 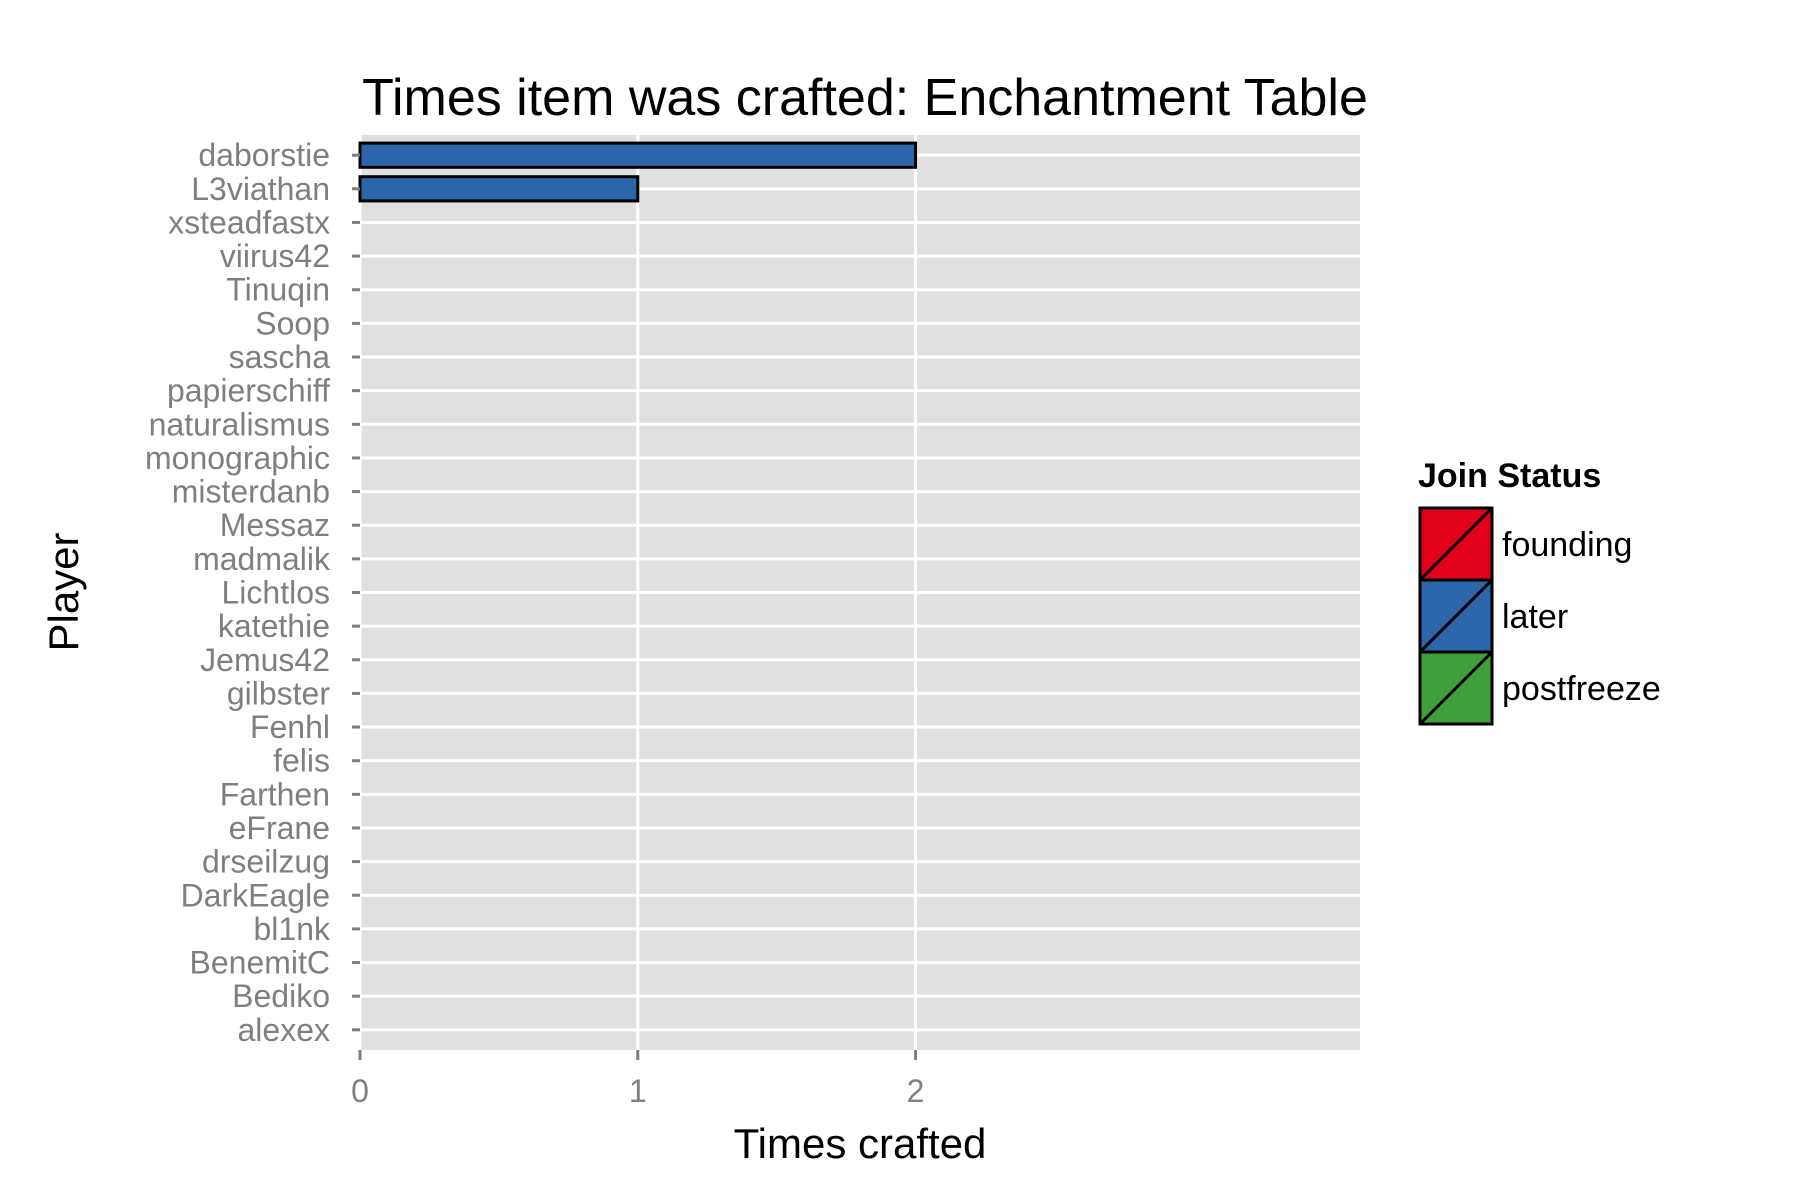 What do you see at coordinates (265, 660) in the screenshot?
I see `y-tick-label: Jemus42` at bounding box center [265, 660].